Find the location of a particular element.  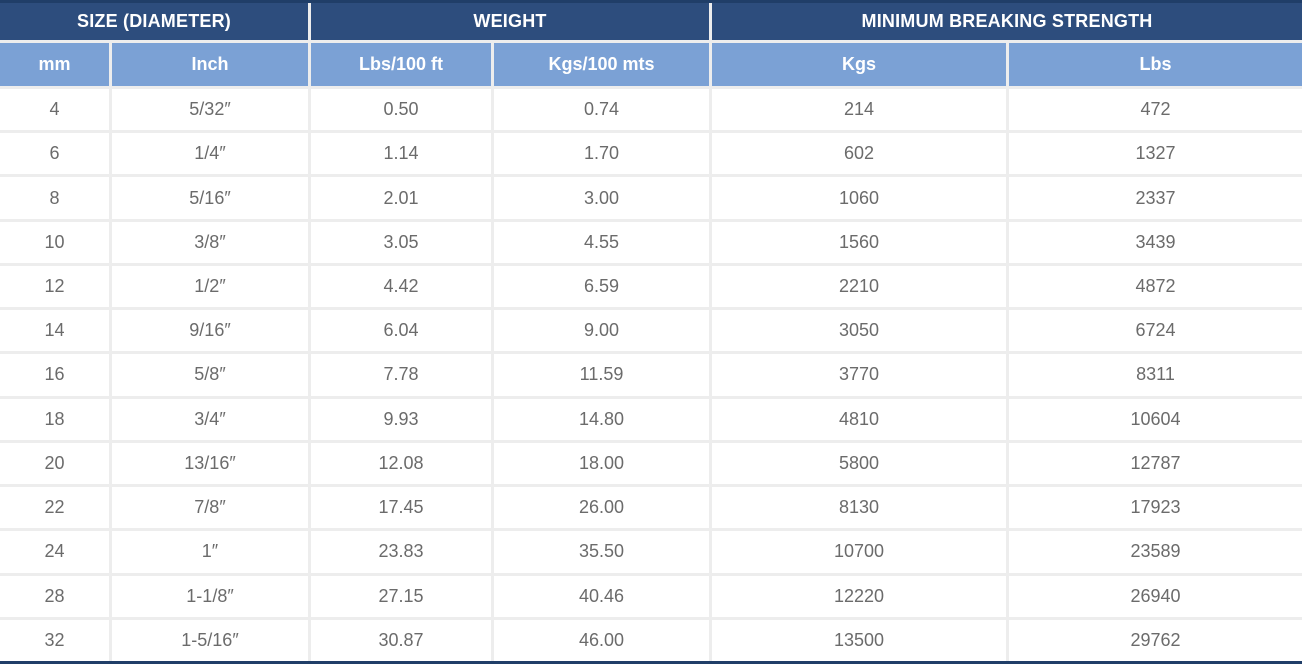

table-cell: 5/32″ is located at coordinates (210, 110).